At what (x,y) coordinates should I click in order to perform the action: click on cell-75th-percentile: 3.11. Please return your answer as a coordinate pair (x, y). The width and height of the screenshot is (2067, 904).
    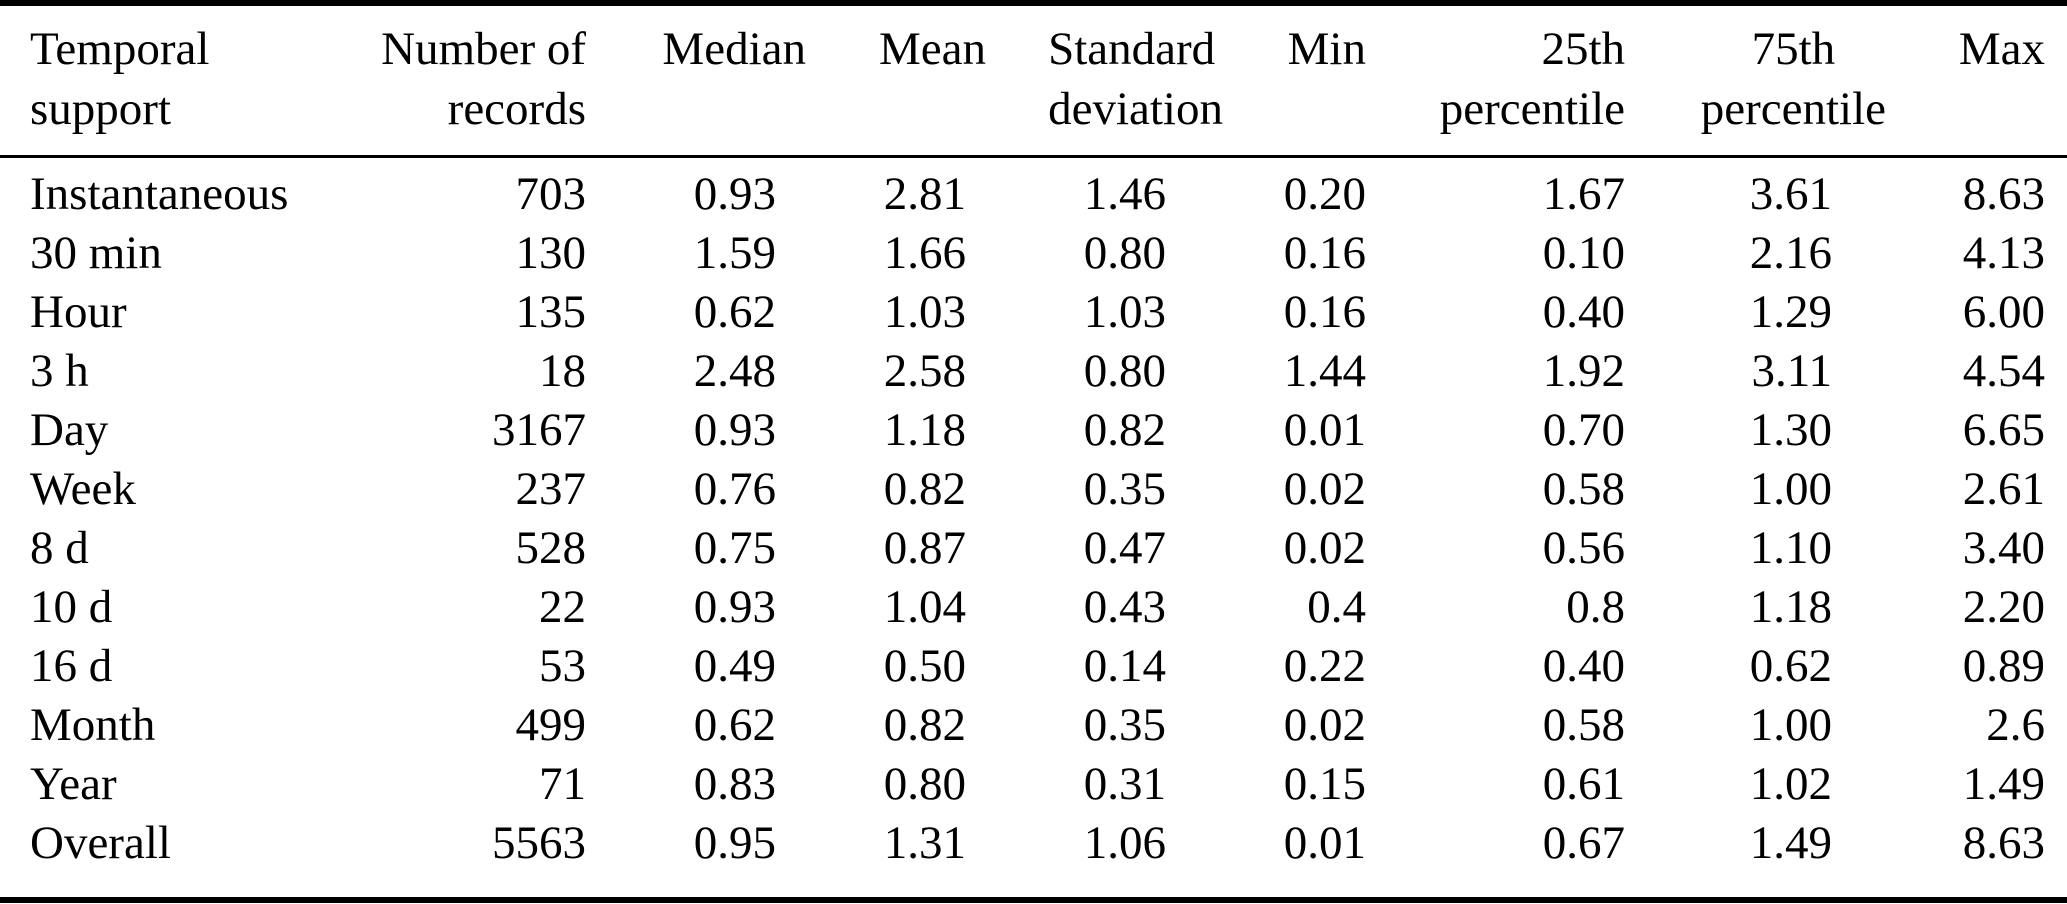
    Looking at the image, I should click on (1791, 370).